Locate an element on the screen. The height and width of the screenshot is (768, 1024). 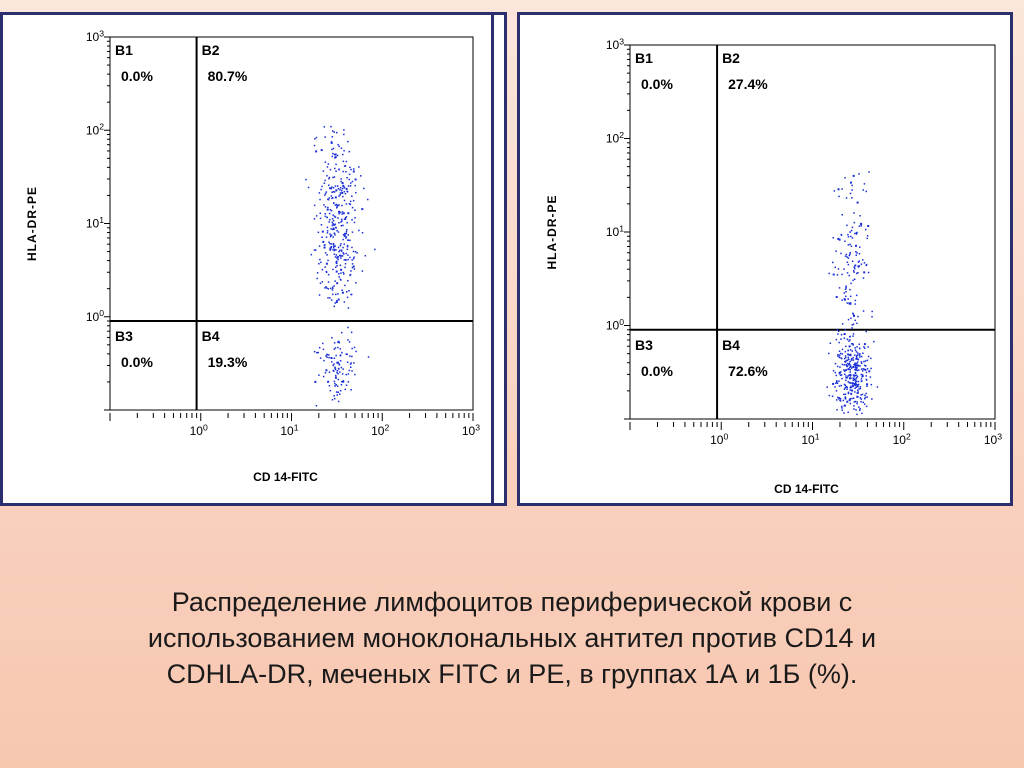
y-tick-label: 10³ is located at coordinates (95, 36).